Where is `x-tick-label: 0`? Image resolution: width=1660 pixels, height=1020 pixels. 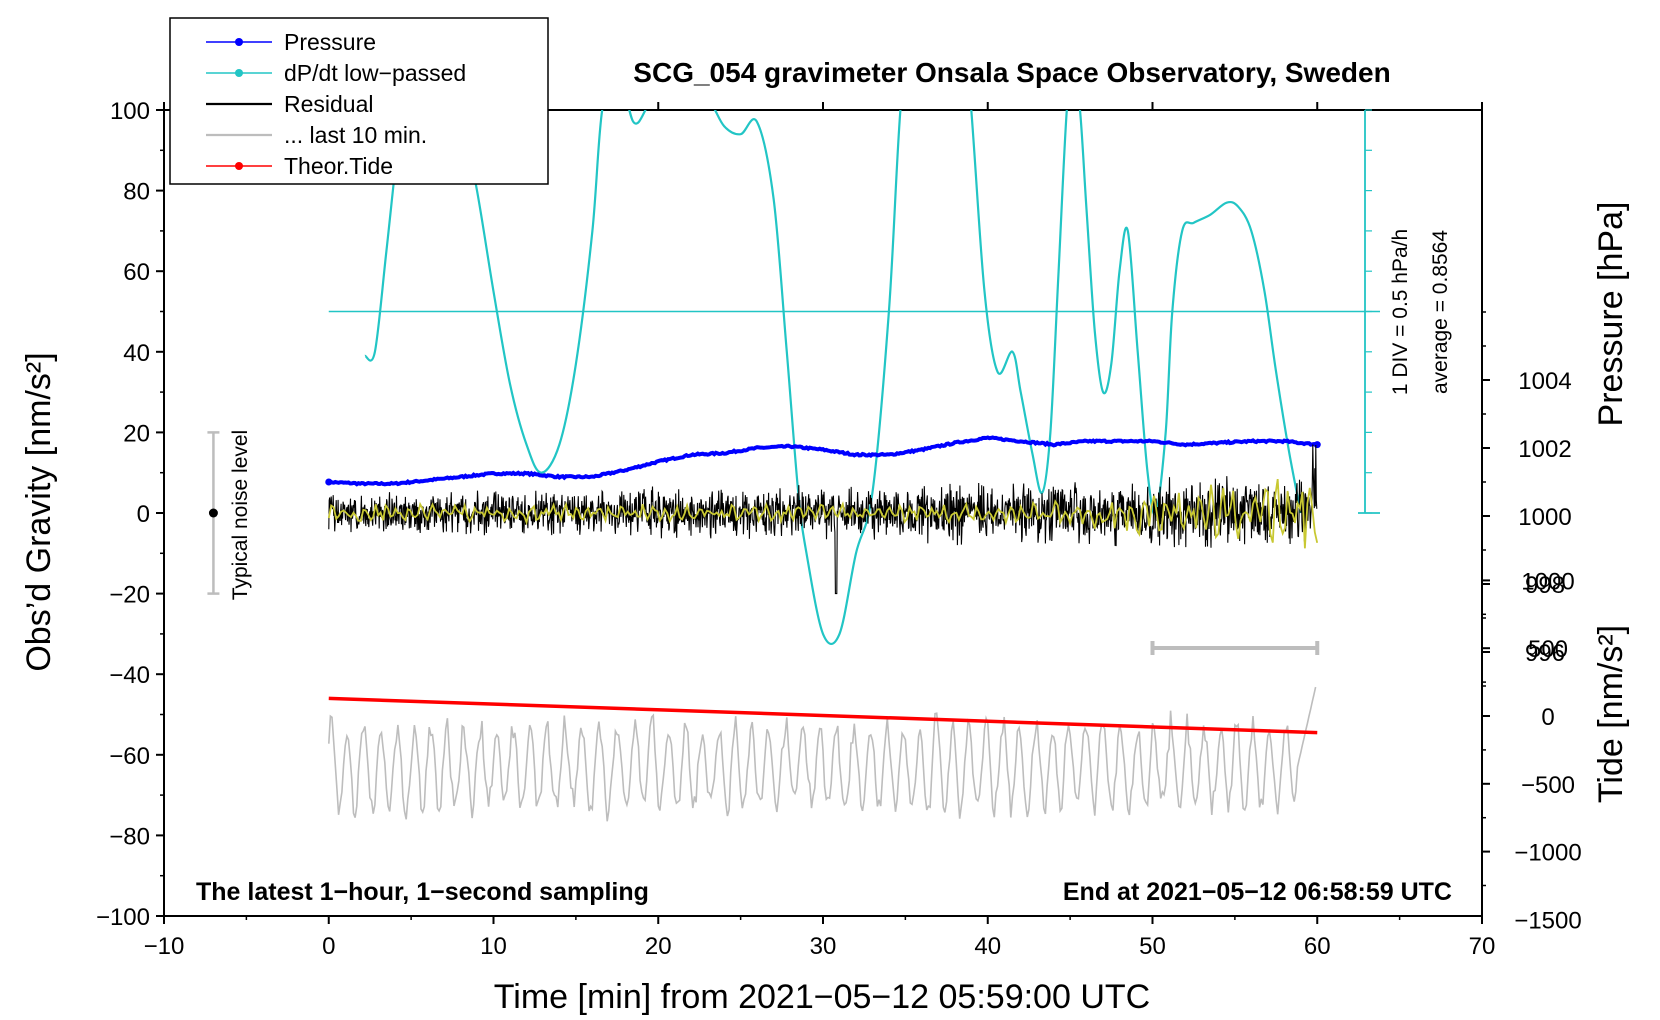 x-tick-label: 0 is located at coordinates (328, 946).